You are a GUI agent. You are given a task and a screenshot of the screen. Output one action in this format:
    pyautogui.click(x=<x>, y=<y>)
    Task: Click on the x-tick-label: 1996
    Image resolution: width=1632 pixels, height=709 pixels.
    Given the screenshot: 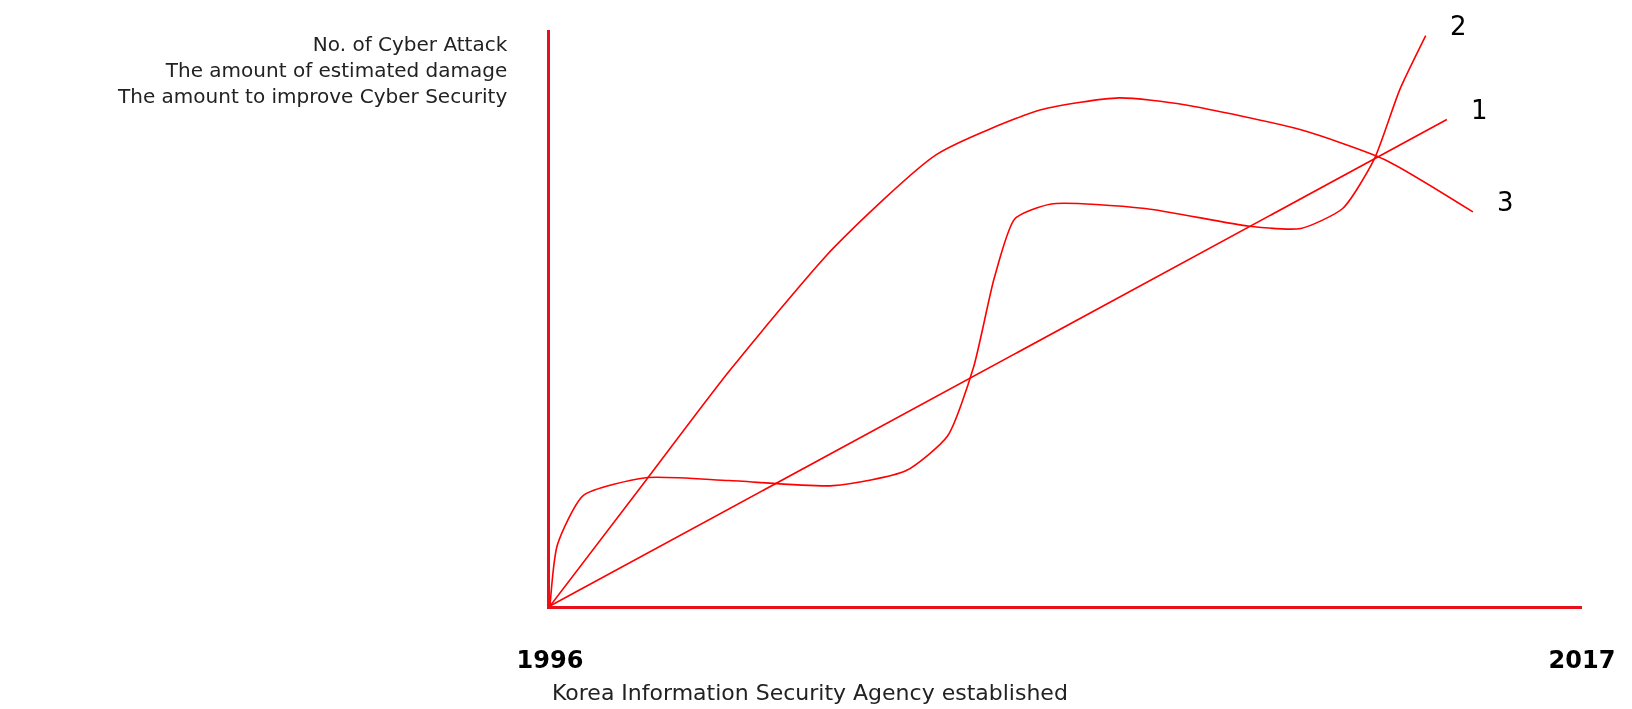 What is the action you would take?
    pyautogui.click(x=550, y=659)
    